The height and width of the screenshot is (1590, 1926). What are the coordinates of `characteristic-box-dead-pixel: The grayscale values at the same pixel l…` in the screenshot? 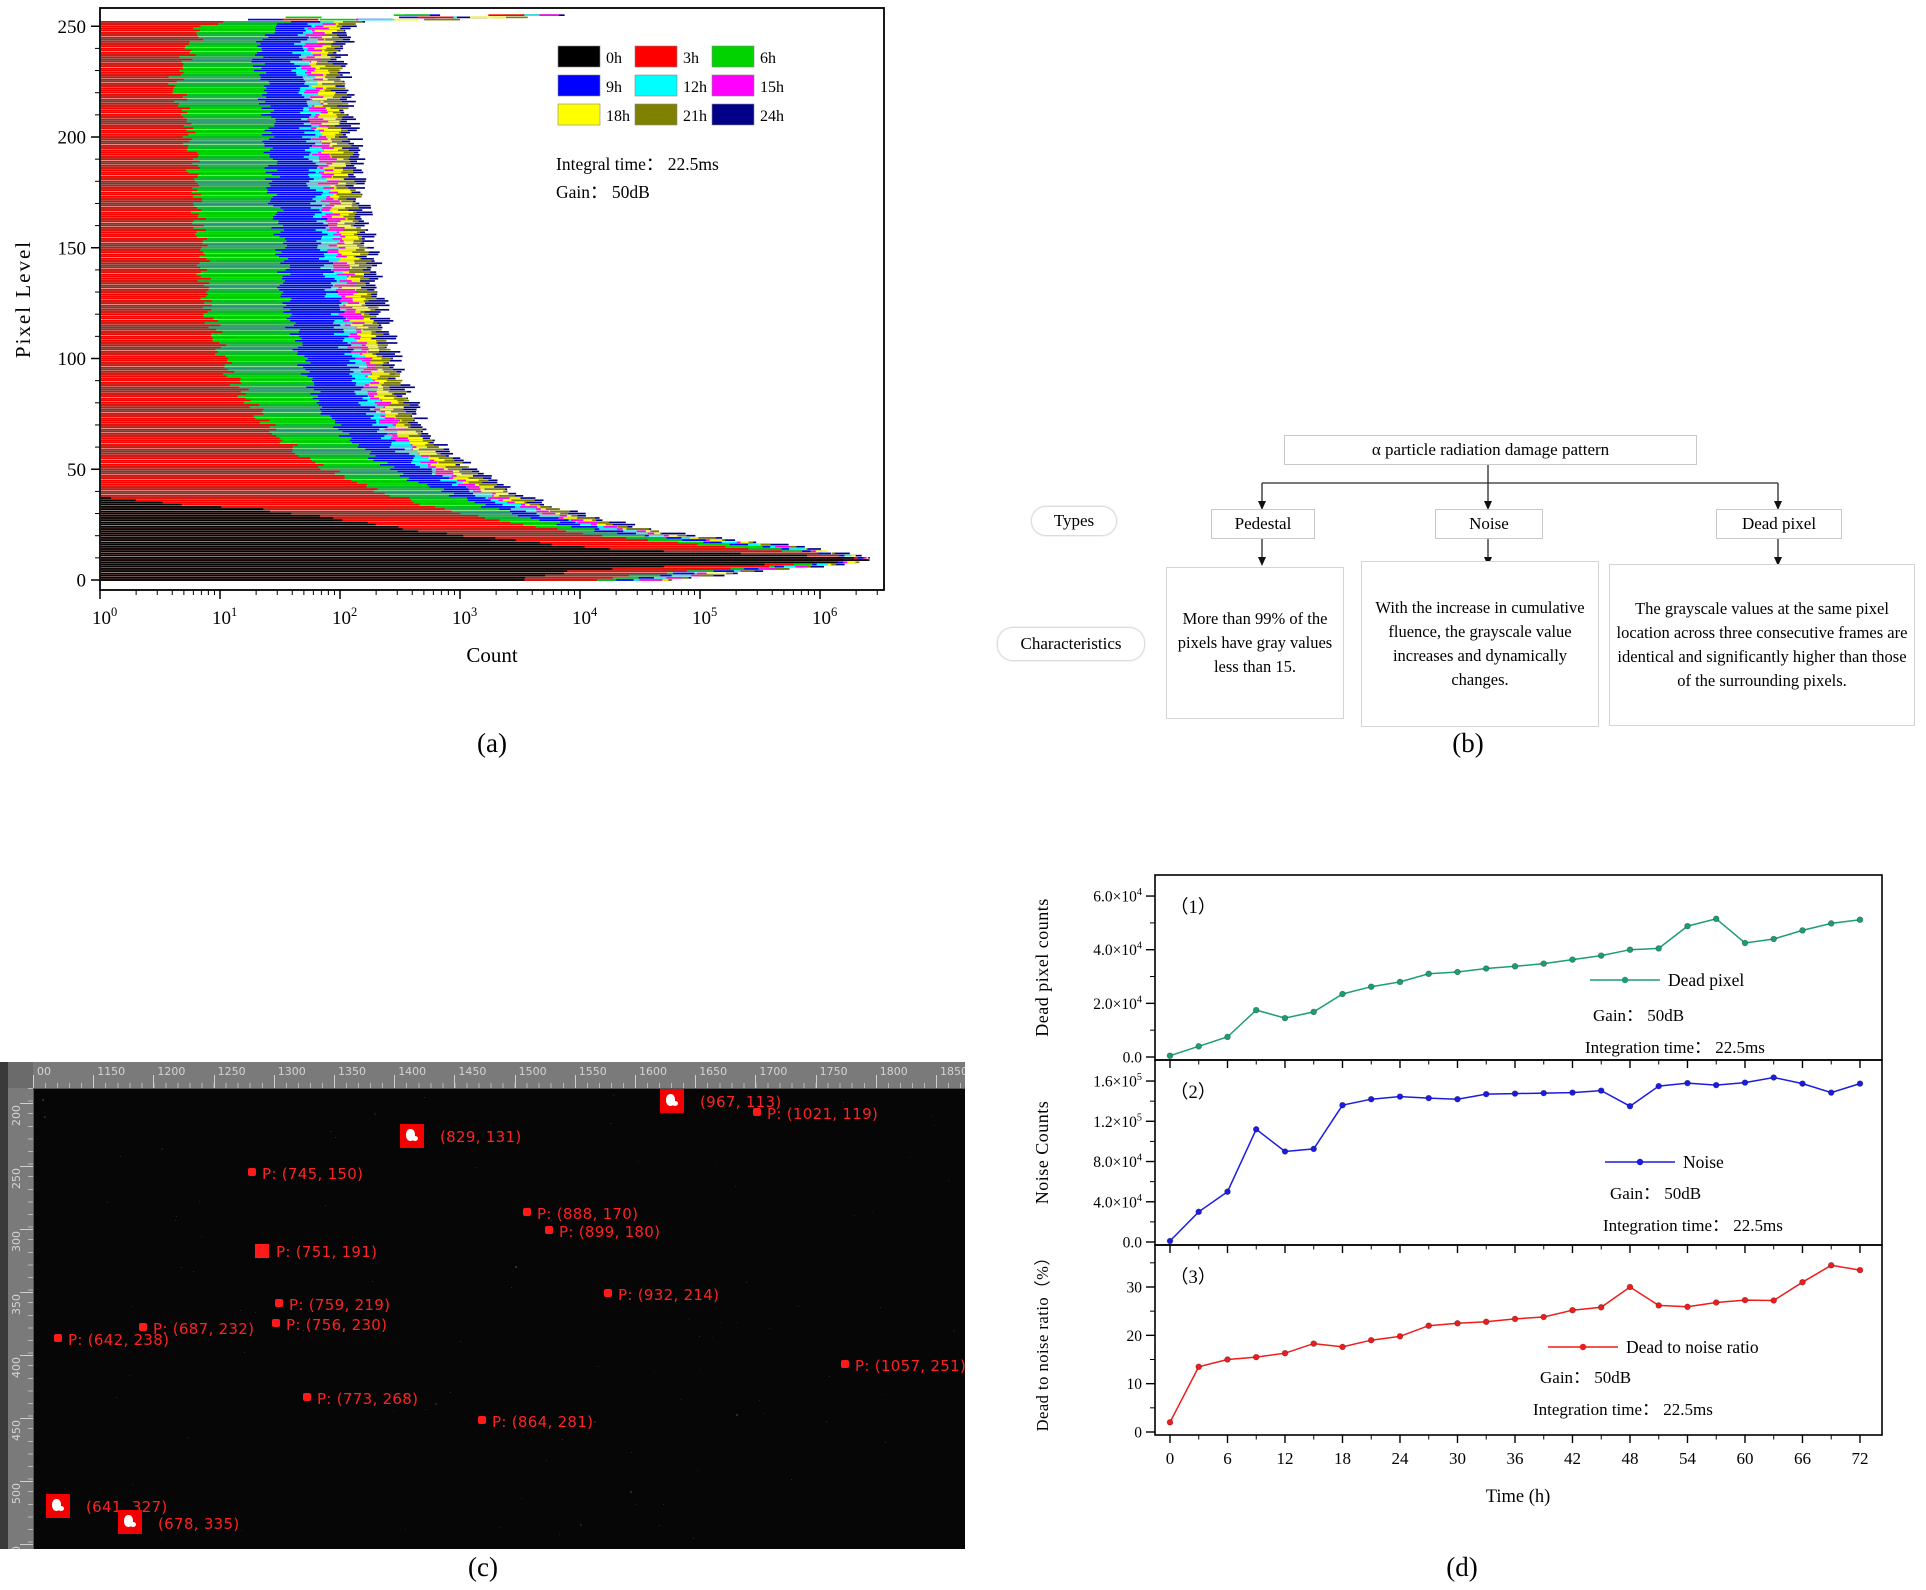 It's located at (1762, 645).